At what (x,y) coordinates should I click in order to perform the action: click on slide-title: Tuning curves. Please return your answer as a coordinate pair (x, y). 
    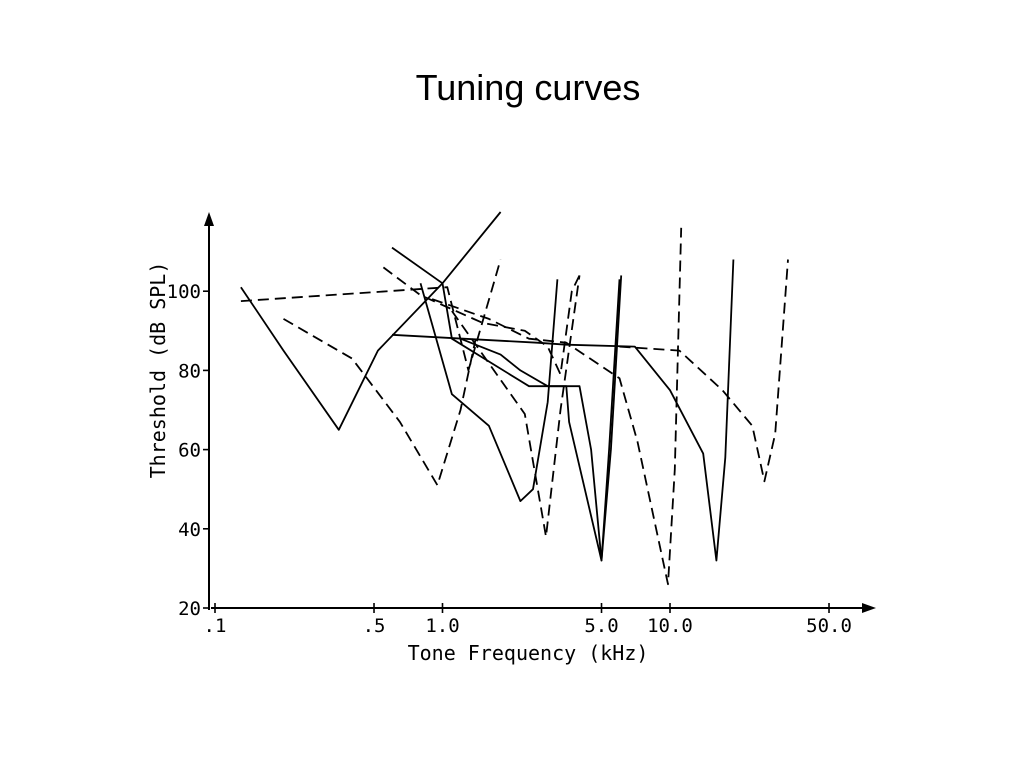
    Looking at the image, I should click on (528, 87).